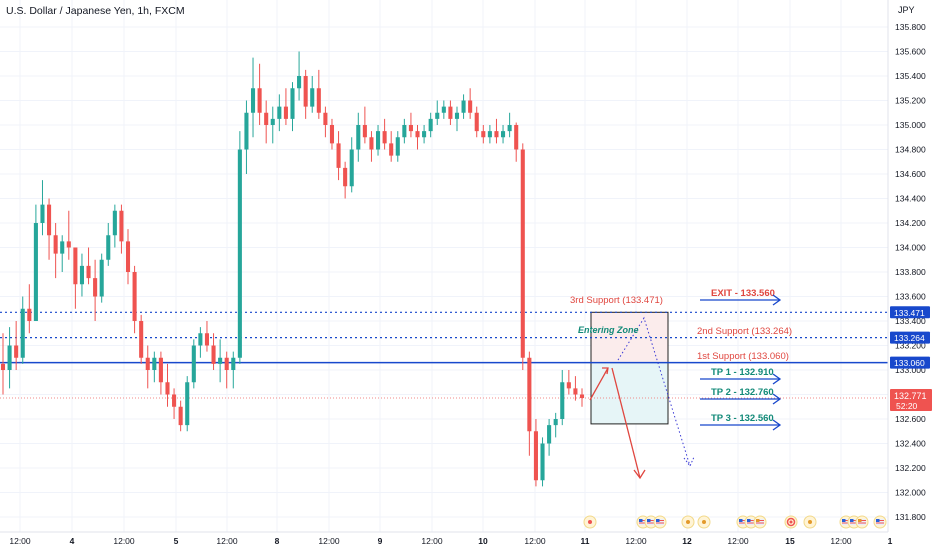 The height and width of the screenshot is (550, 932). I want to click on event-ring-icon, so click(791, 522).